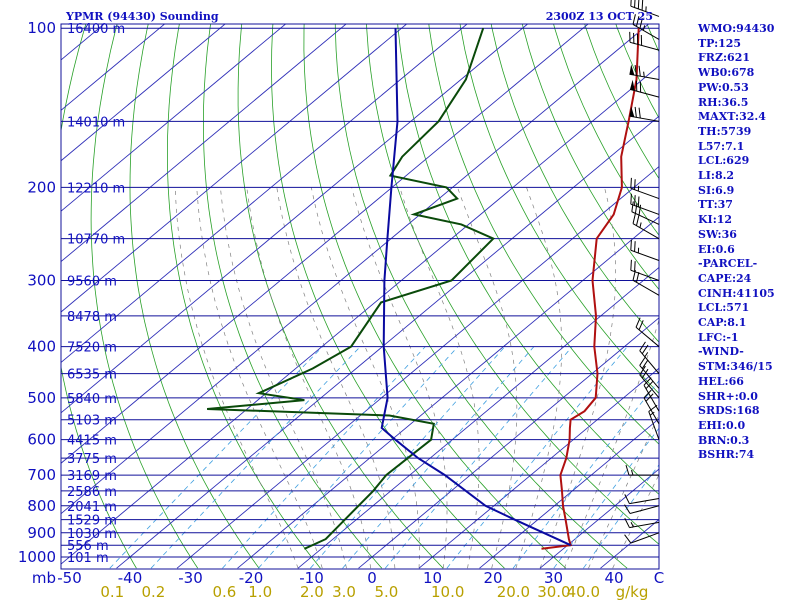  Describe the element at coordinates (716, 190) in the screenshot. I see `index-item: SI:6.9` at that location.